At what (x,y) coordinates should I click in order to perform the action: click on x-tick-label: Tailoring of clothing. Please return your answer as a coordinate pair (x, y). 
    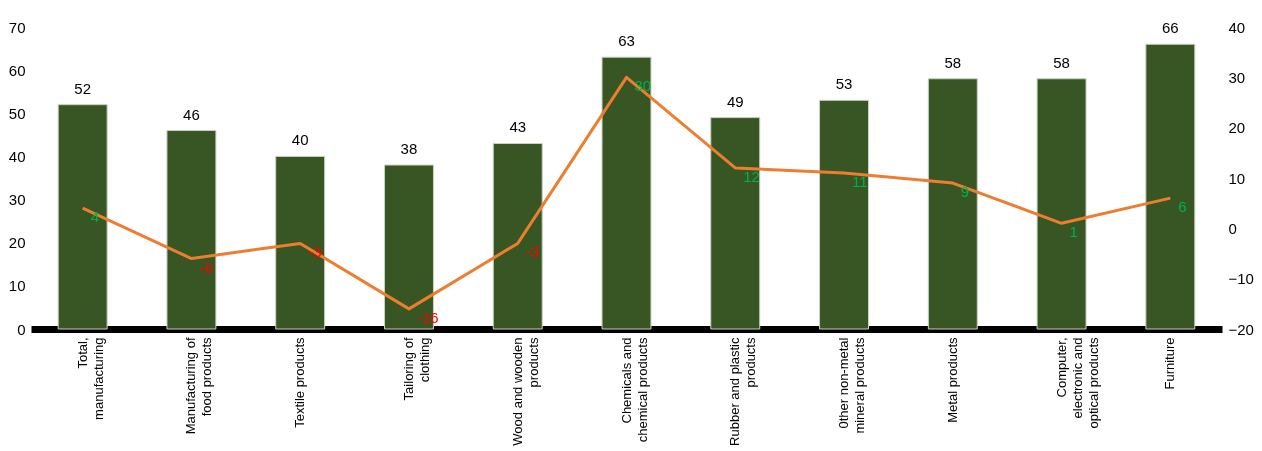
    Looking at the image, I should click on (416, 369).